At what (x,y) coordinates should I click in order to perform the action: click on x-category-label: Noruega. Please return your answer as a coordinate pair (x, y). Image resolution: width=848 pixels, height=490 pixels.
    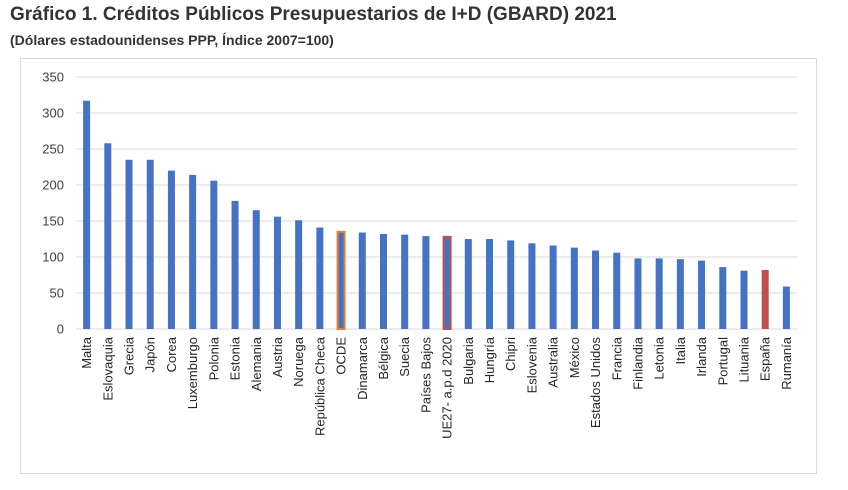
    Looking at the image, I should click on (298, 361).